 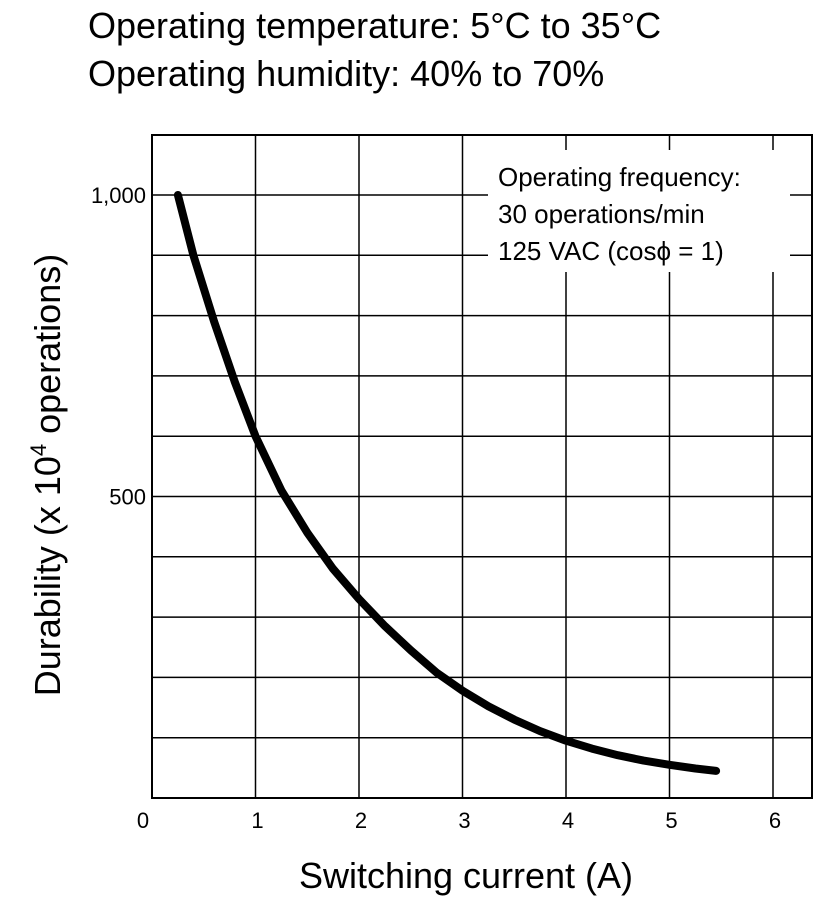 What do you see at coordinates (346, 73) in the screenshot?
I see `chart-heading-humidity: Operating humidity: 40% to 70%` at bounding box center [346, 73].